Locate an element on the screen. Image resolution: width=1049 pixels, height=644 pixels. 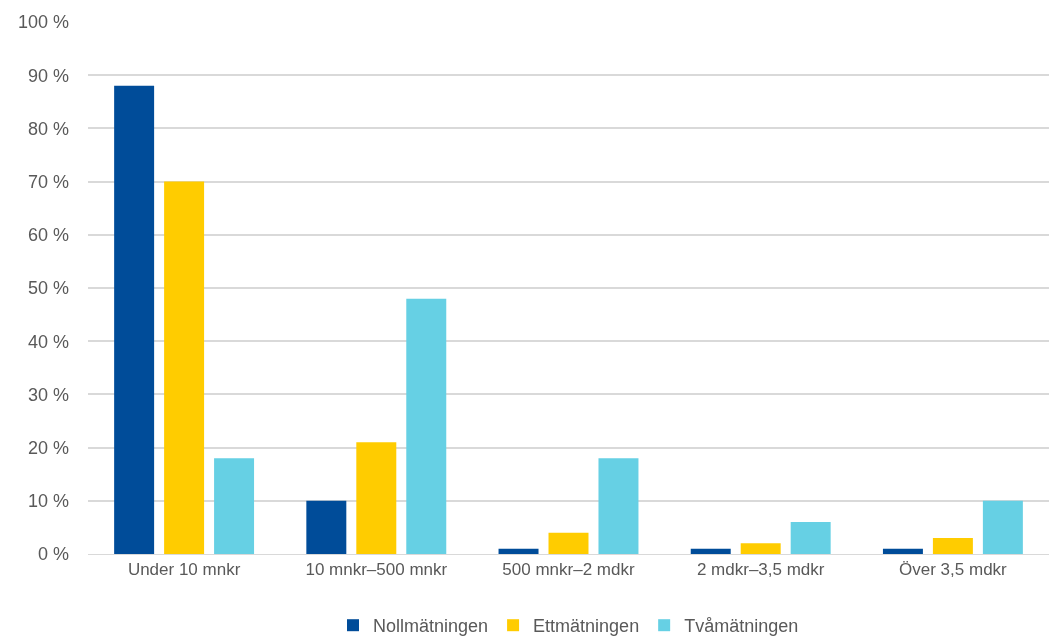
x-tick-label: Över 3,5 mdkr is located at coordinates (953, 570).